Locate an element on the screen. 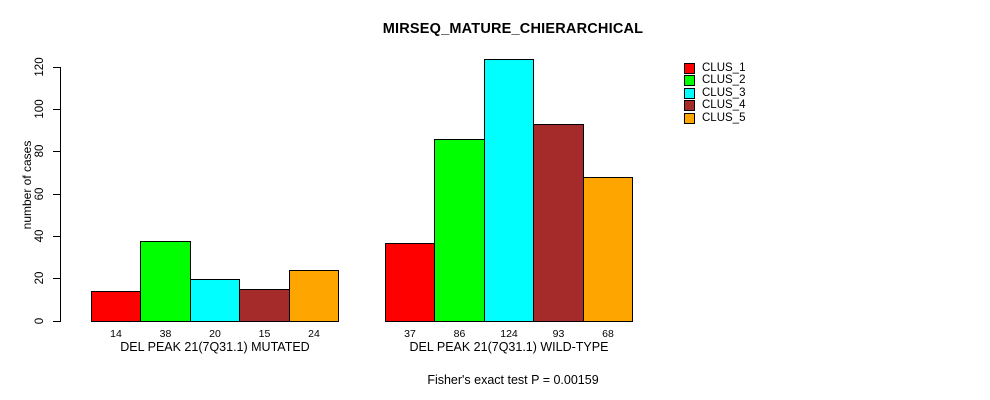  bar-value-label: 24 is located at coordinates (314, 334).